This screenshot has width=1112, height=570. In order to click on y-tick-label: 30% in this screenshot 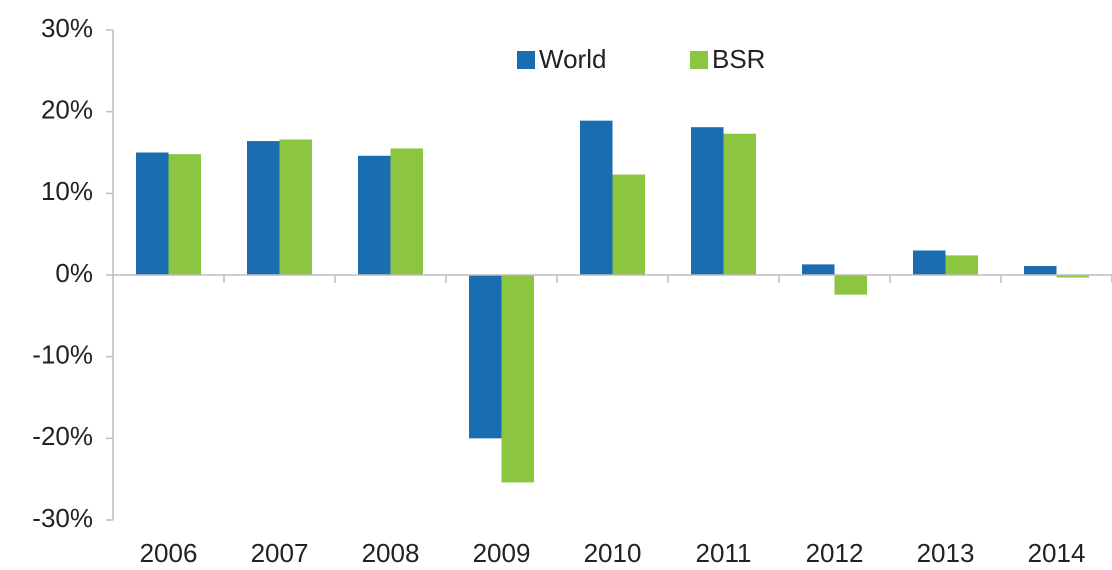, I will do `click(67, 28)`.